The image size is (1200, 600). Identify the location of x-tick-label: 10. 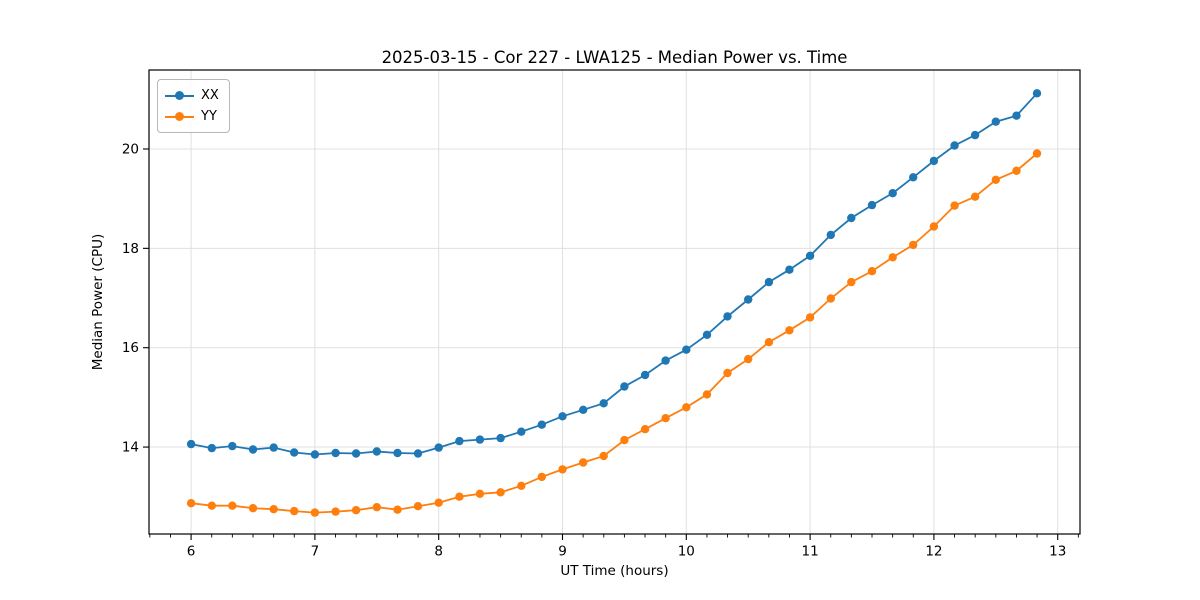
(686, 552).